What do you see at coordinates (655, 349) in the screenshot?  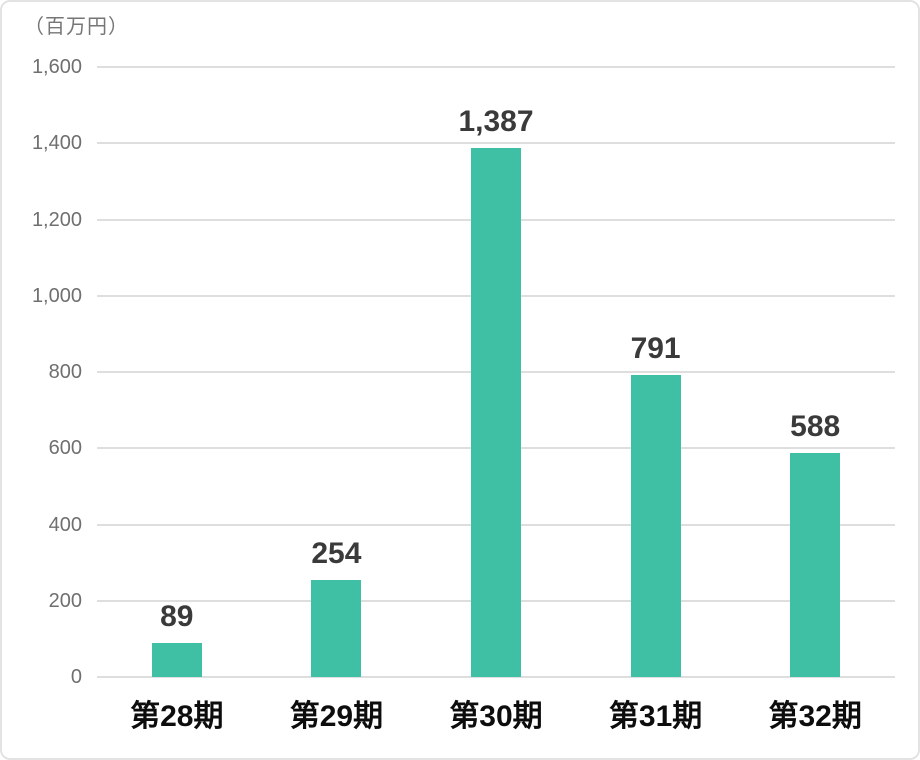 I see `bar-value-label: 791` at bounding box center [655, 349].